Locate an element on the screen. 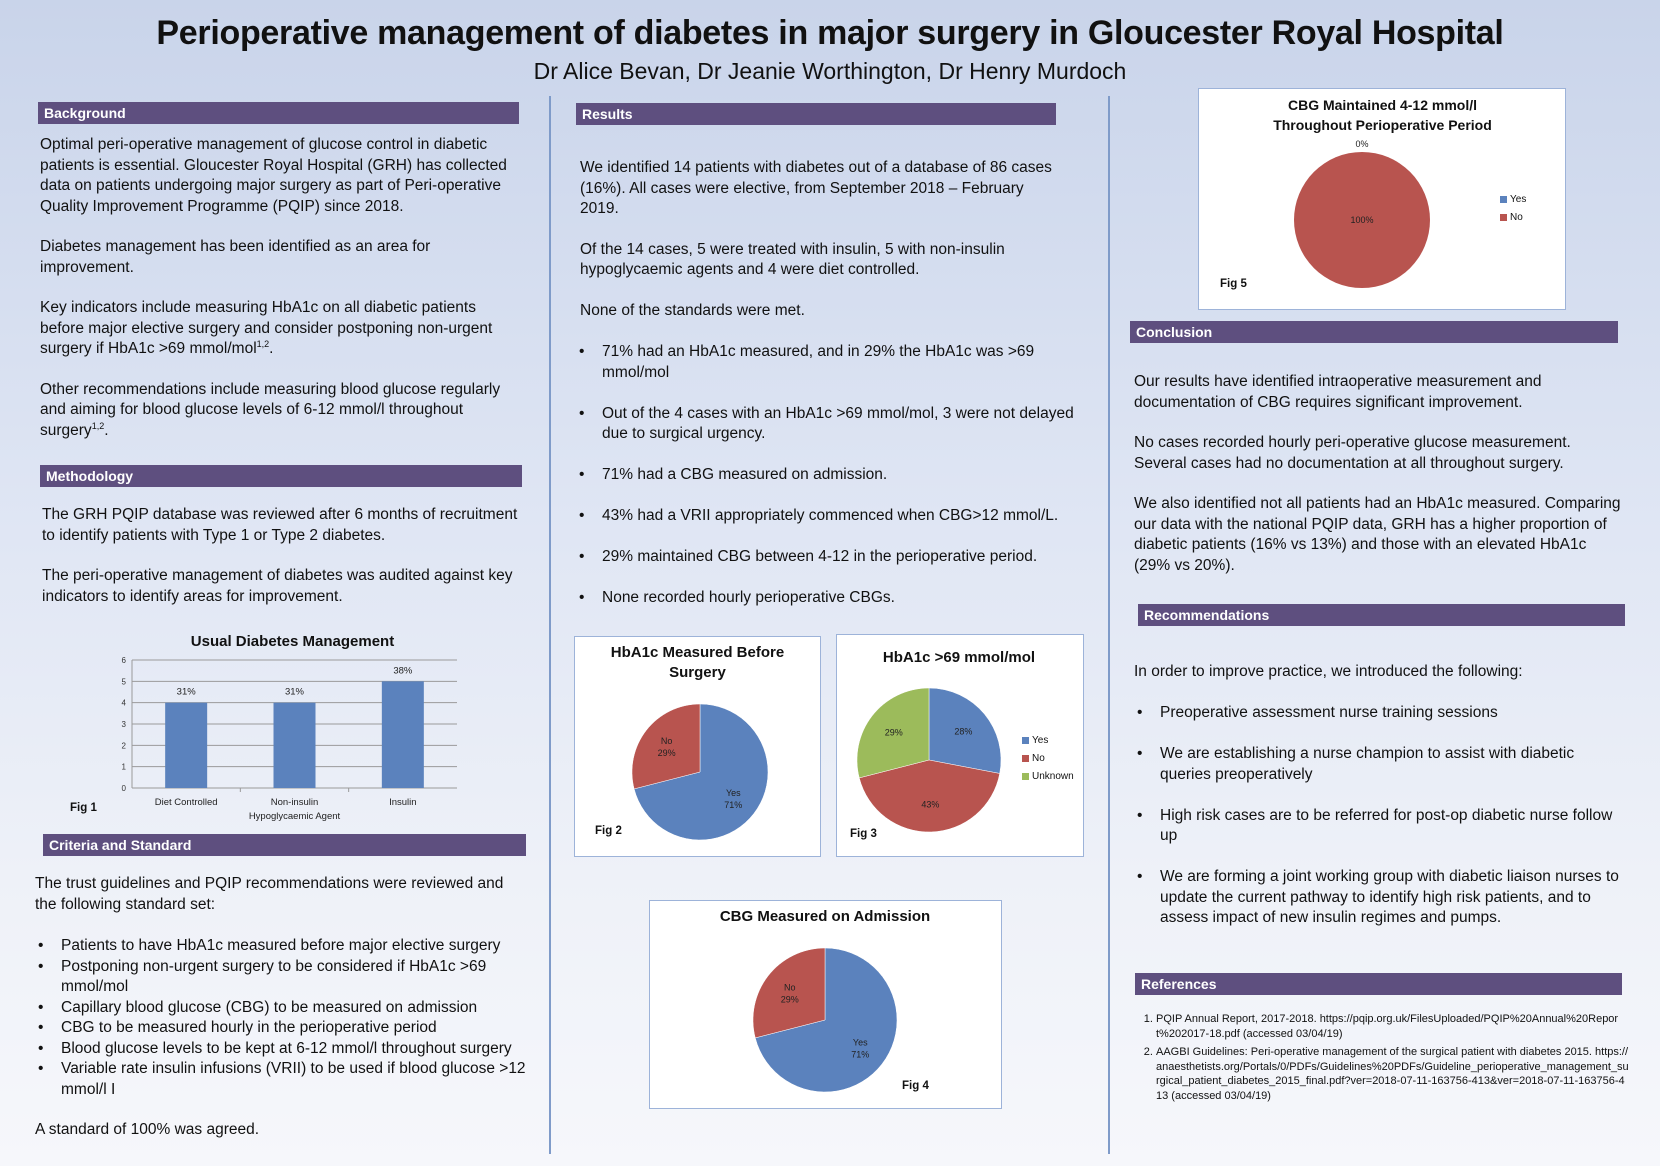  background-heading: Background is located at coordinates (278, 113).